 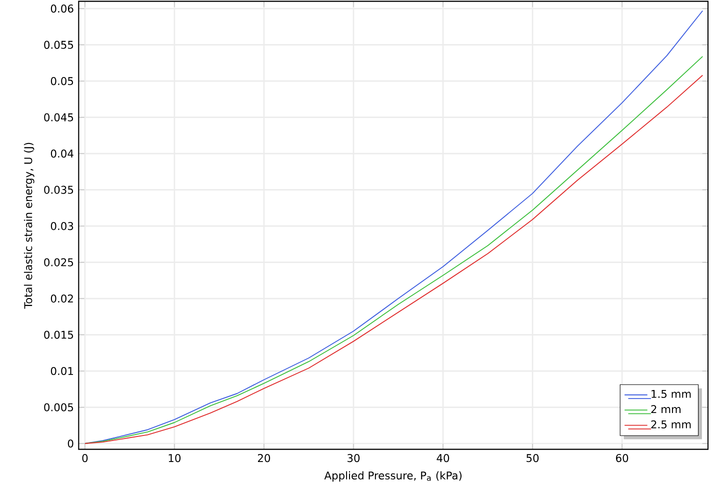 What do you see at coordinates (62, 154) in the screenshot?
I see `y-tick-label: 0.04` at bounding box center [62, 154].